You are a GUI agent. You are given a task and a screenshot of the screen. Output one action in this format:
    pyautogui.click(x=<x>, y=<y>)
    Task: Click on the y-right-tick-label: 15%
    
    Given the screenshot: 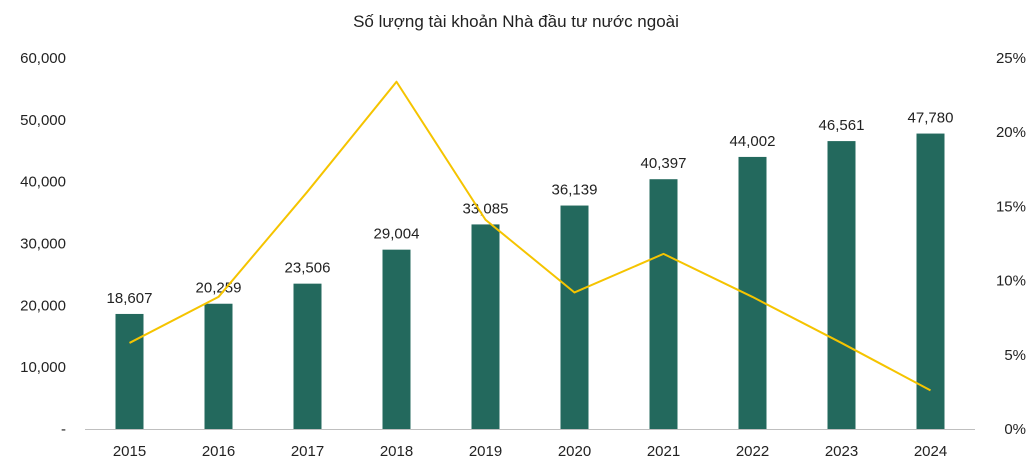 What is the action you would take?
    pyautogui.click(x=1011, y=206)
    